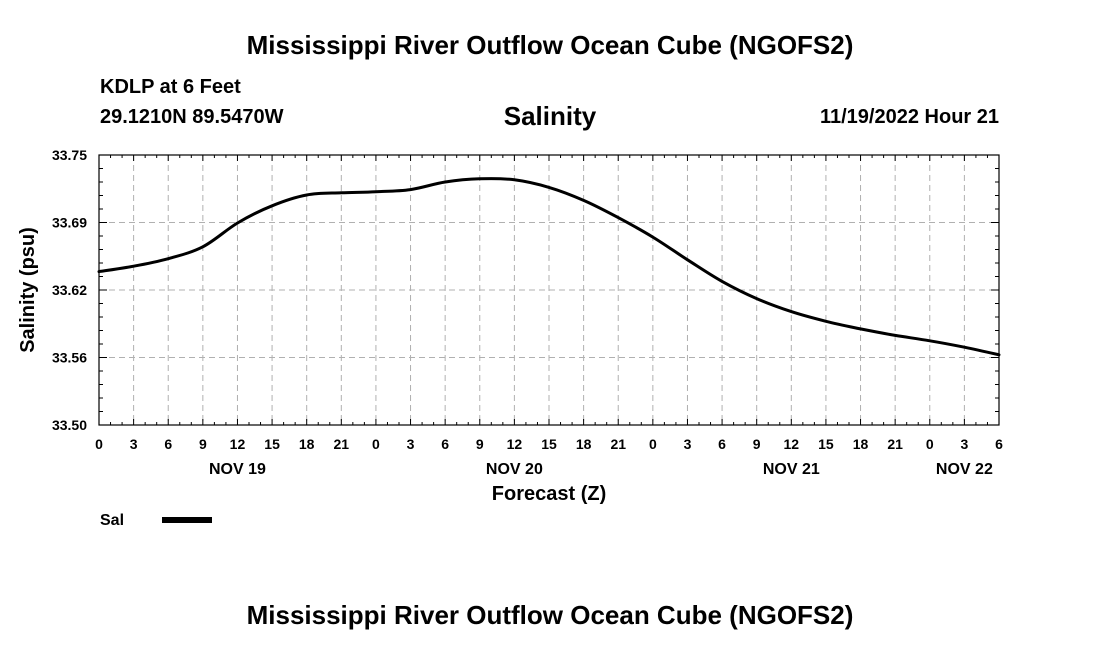 The image size is (1100, 650). I want to click on y-tick-label: 33.50, so click(69, 425).